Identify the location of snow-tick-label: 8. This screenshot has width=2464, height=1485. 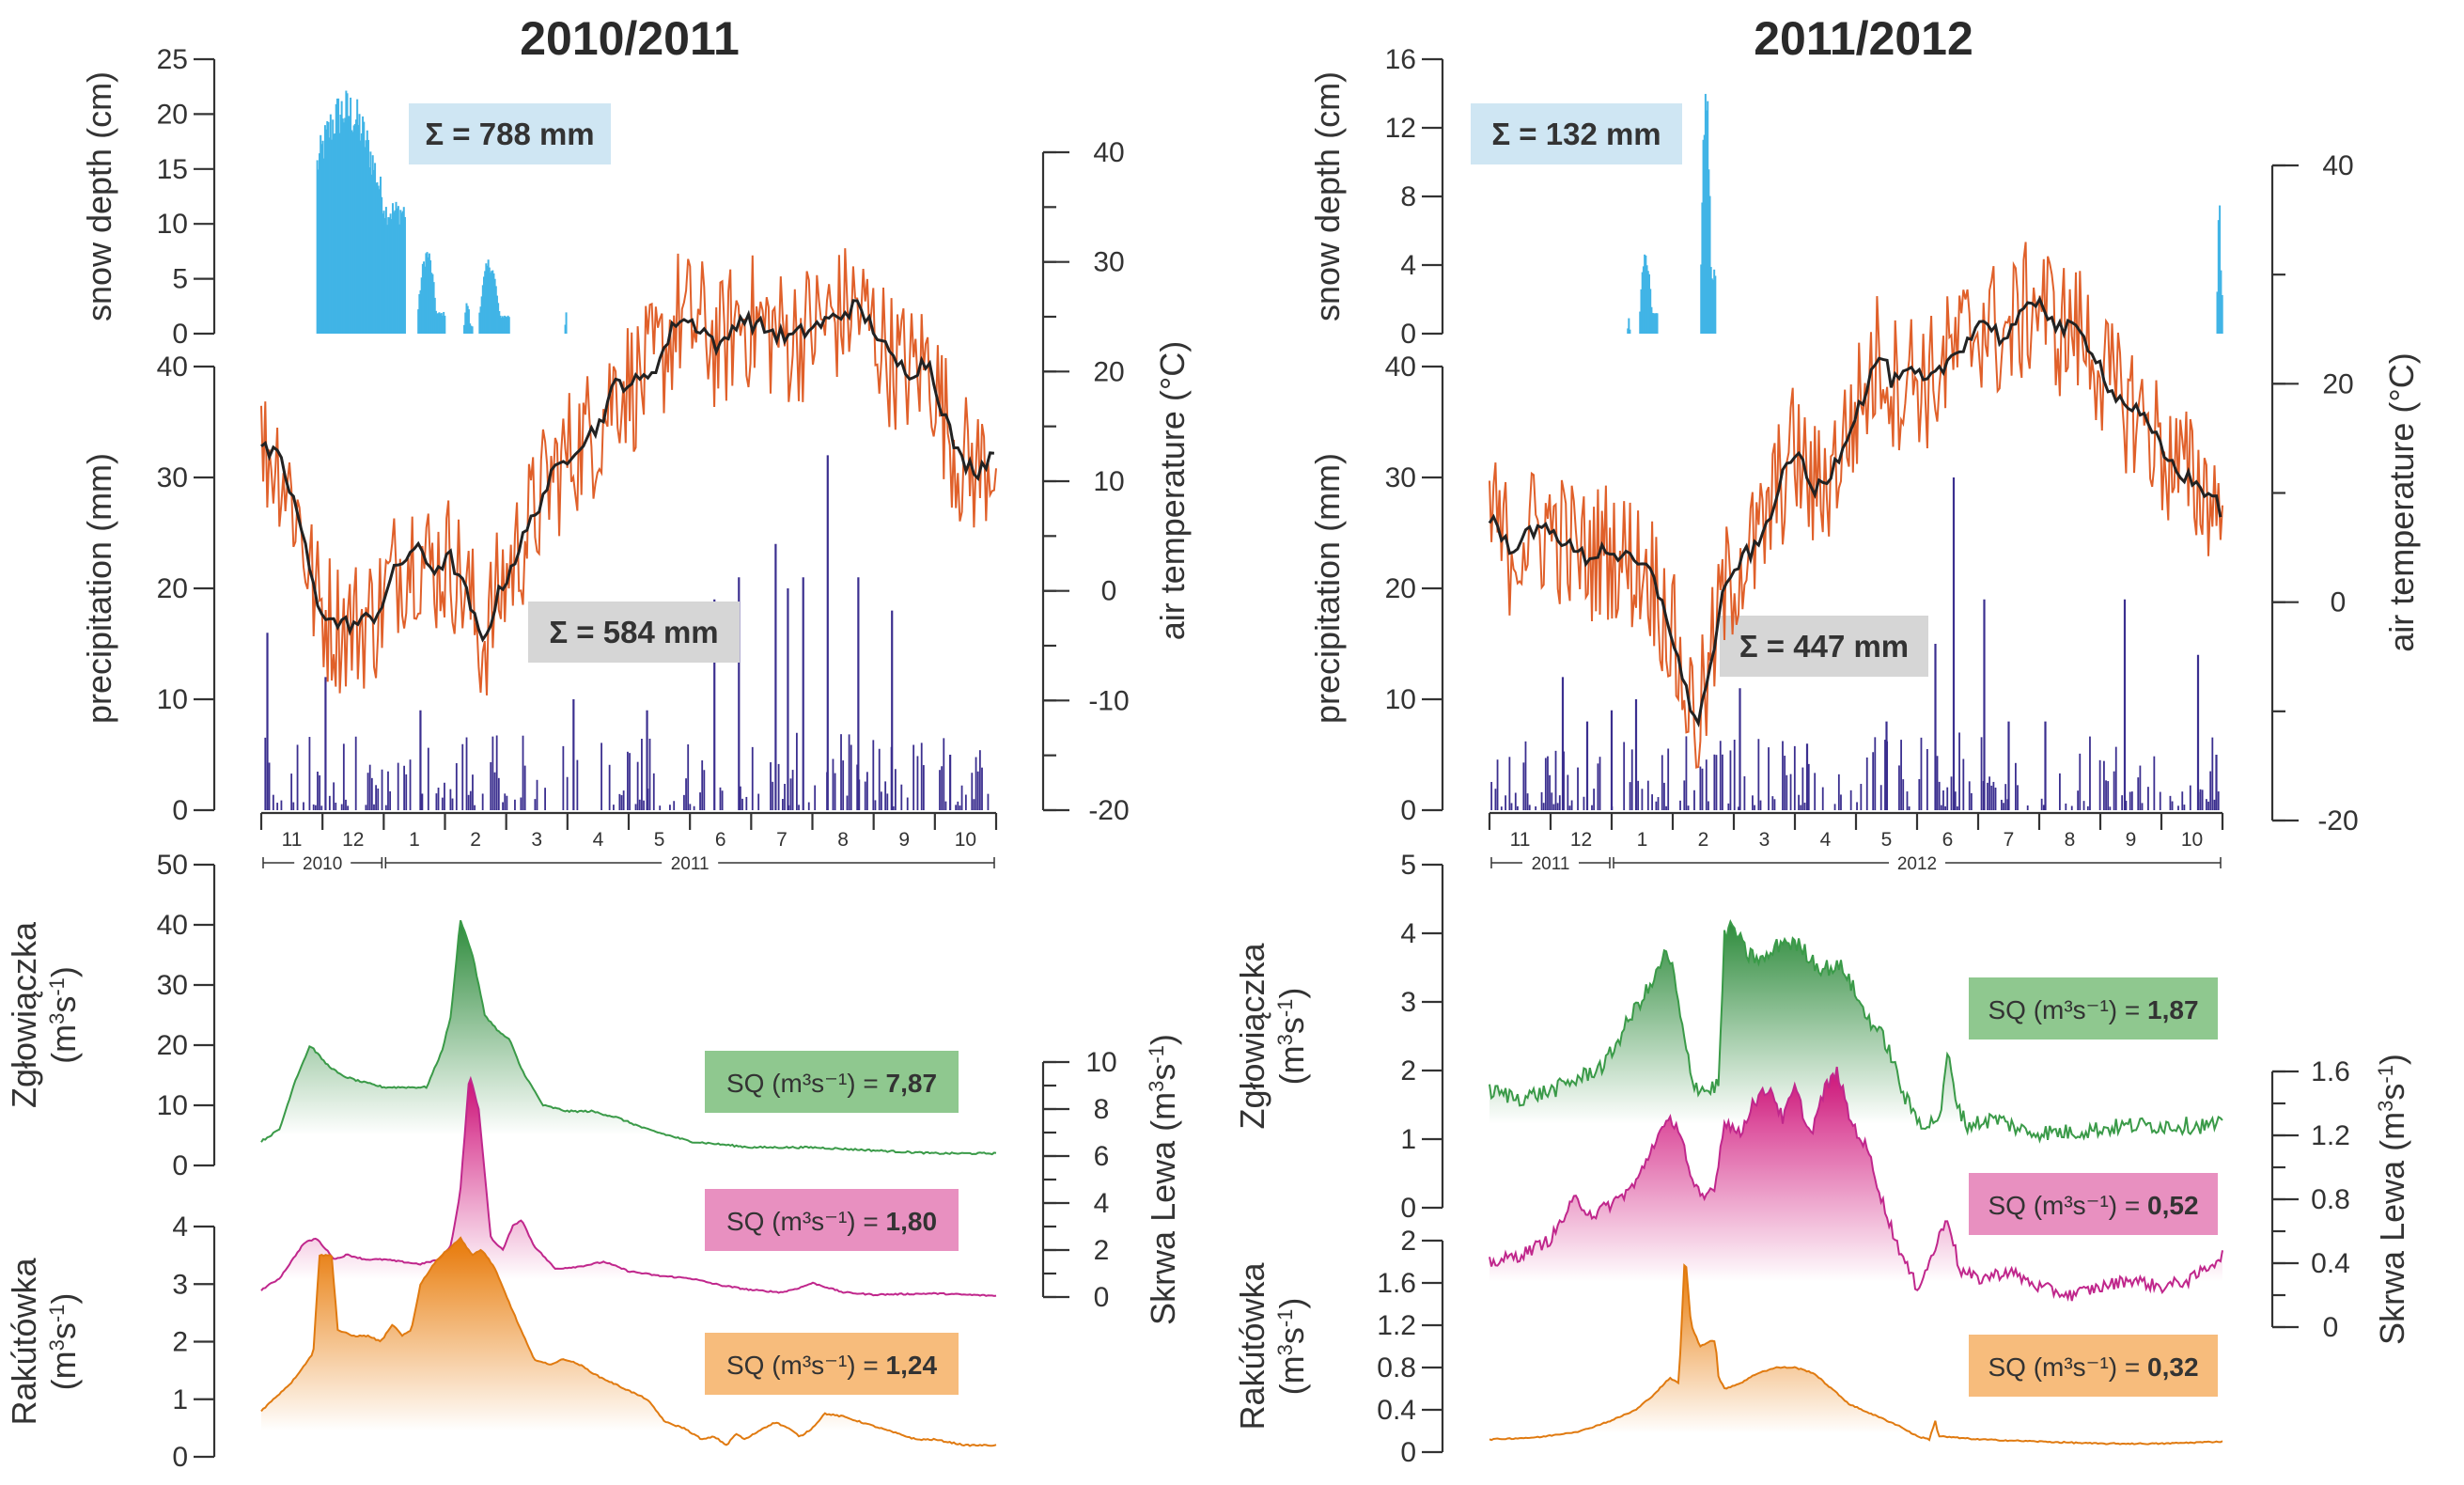
(1408, 196).